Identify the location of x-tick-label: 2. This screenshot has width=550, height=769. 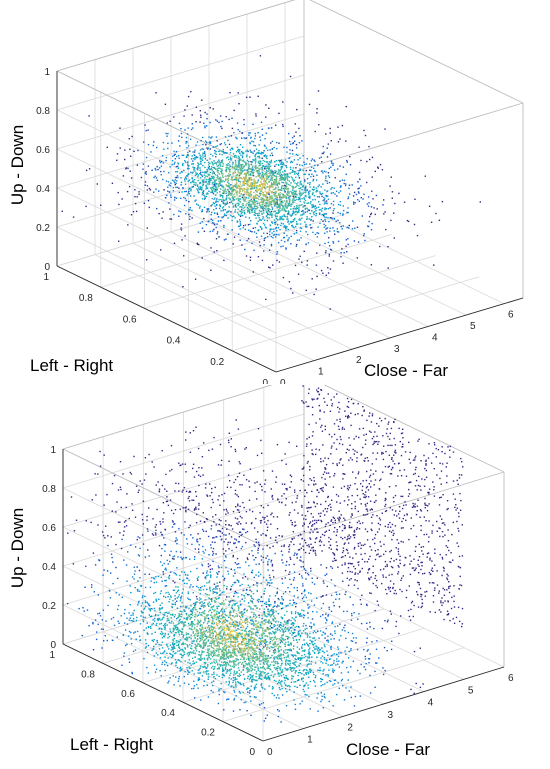
(359, 360).